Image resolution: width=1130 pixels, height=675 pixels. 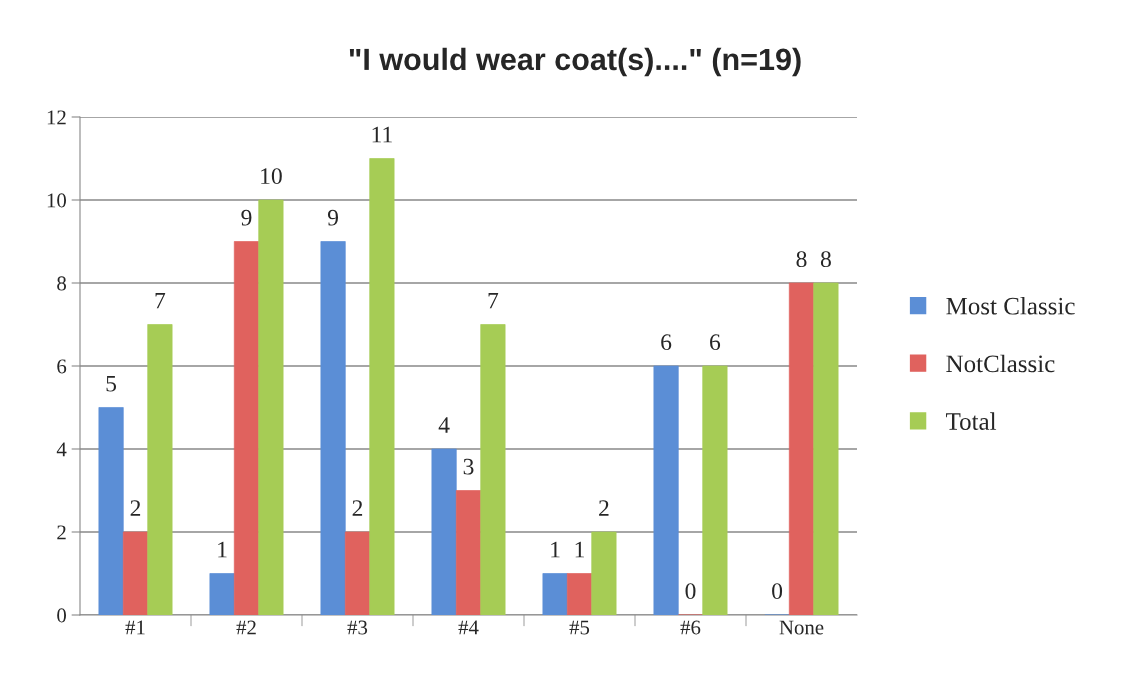 What do you see at coordinates (801, 627) in the screenshot?
I see `x-tick-label: None` at bounding box center [801, 627].